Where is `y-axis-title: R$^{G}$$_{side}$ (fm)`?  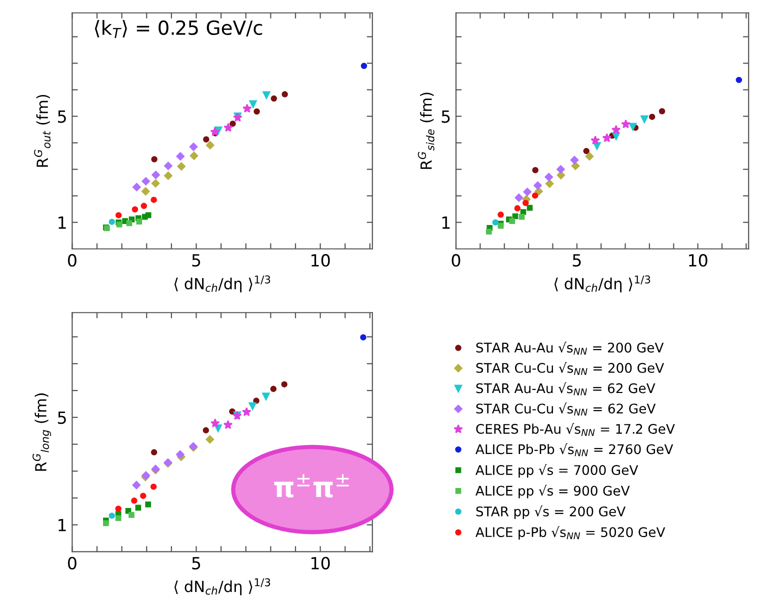
y-axis-title: R$^{G}$$_{side}$ (fm) is located at coordinates (426, 130).